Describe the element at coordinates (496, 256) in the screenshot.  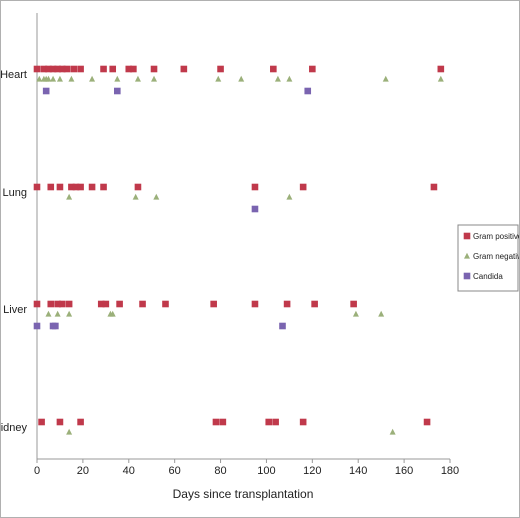
I see `legend-label-gram-negative: Gram negative` at that location.